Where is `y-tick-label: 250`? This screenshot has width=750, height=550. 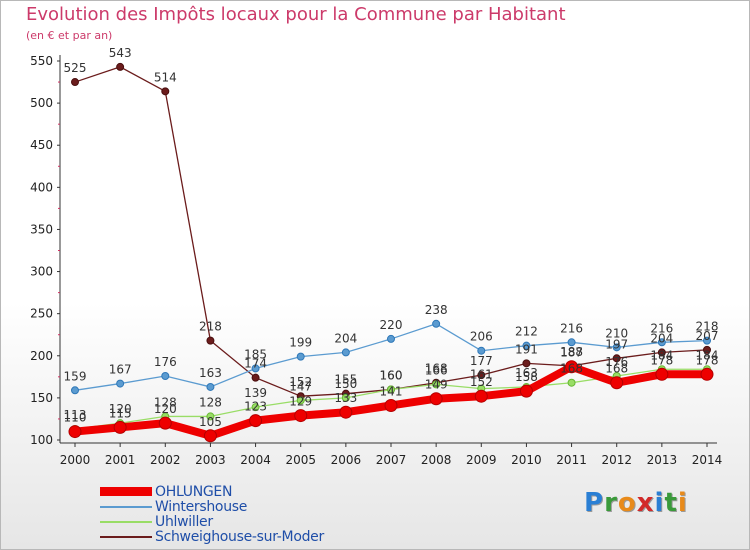 y-tick-label: 250 is located at coordinates (41, 314).